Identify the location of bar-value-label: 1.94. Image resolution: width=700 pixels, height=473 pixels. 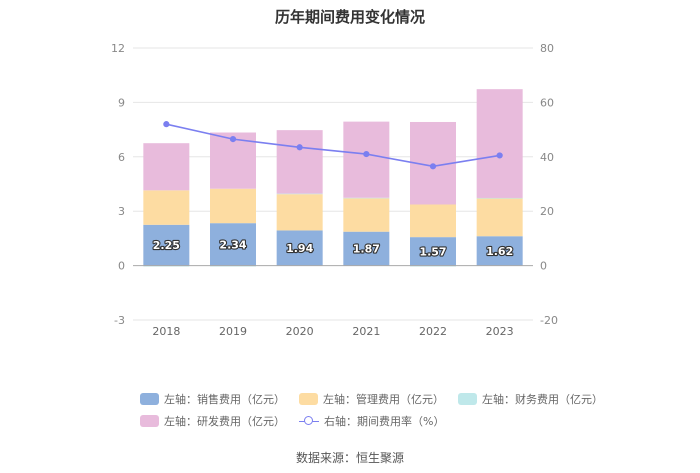
(299, 248).